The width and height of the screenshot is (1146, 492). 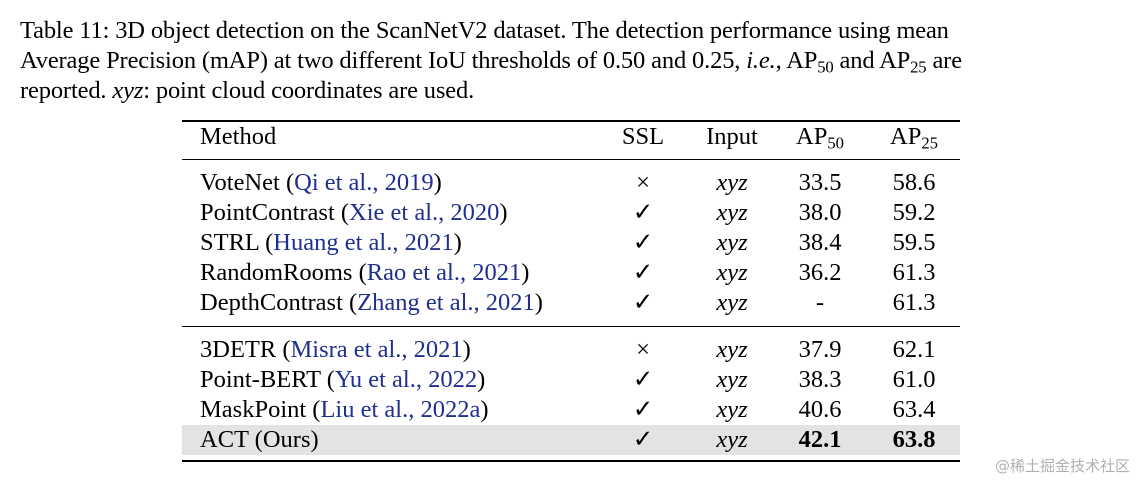 I want to click on header-ap50: AP50, so click(x=820, y=137).